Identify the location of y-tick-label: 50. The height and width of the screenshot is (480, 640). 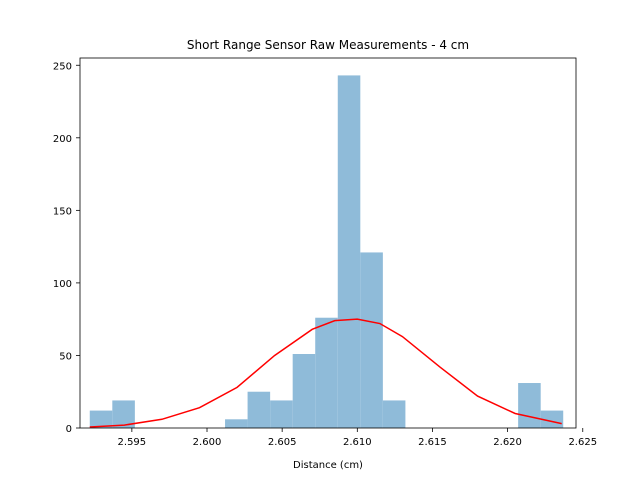
(65, 356).